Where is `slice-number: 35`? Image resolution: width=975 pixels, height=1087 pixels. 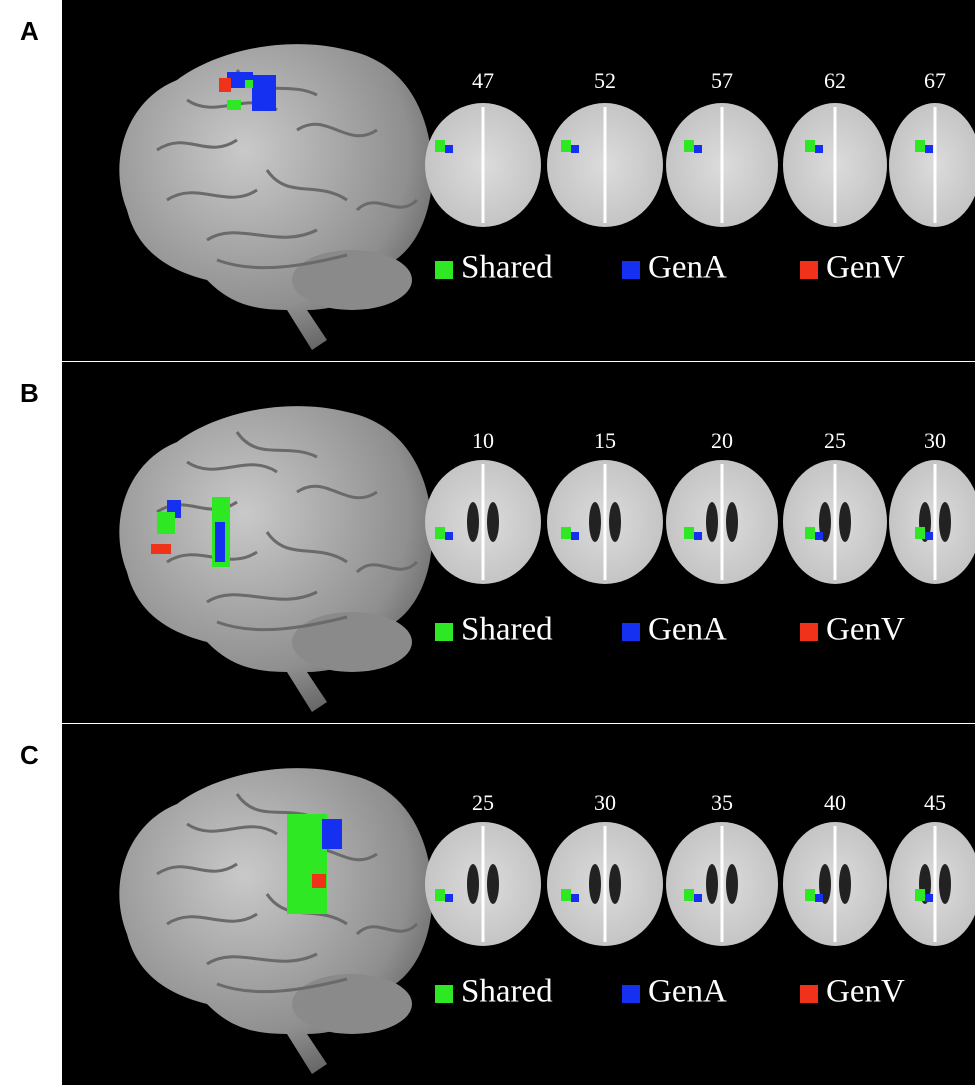 slice-number: 35 is located at coordinates (722, 802).